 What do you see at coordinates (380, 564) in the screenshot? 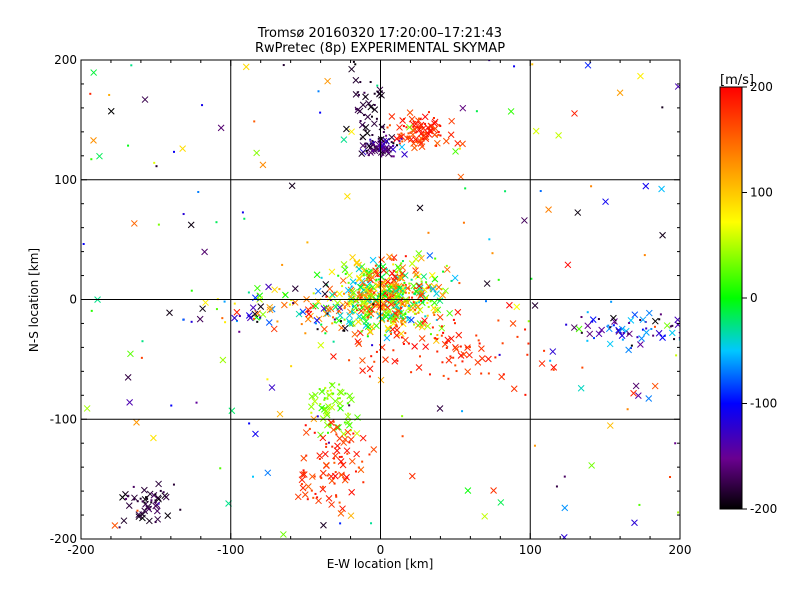
I see `x-axis-label: E-W location [km]` at bounding box center [380, 564].